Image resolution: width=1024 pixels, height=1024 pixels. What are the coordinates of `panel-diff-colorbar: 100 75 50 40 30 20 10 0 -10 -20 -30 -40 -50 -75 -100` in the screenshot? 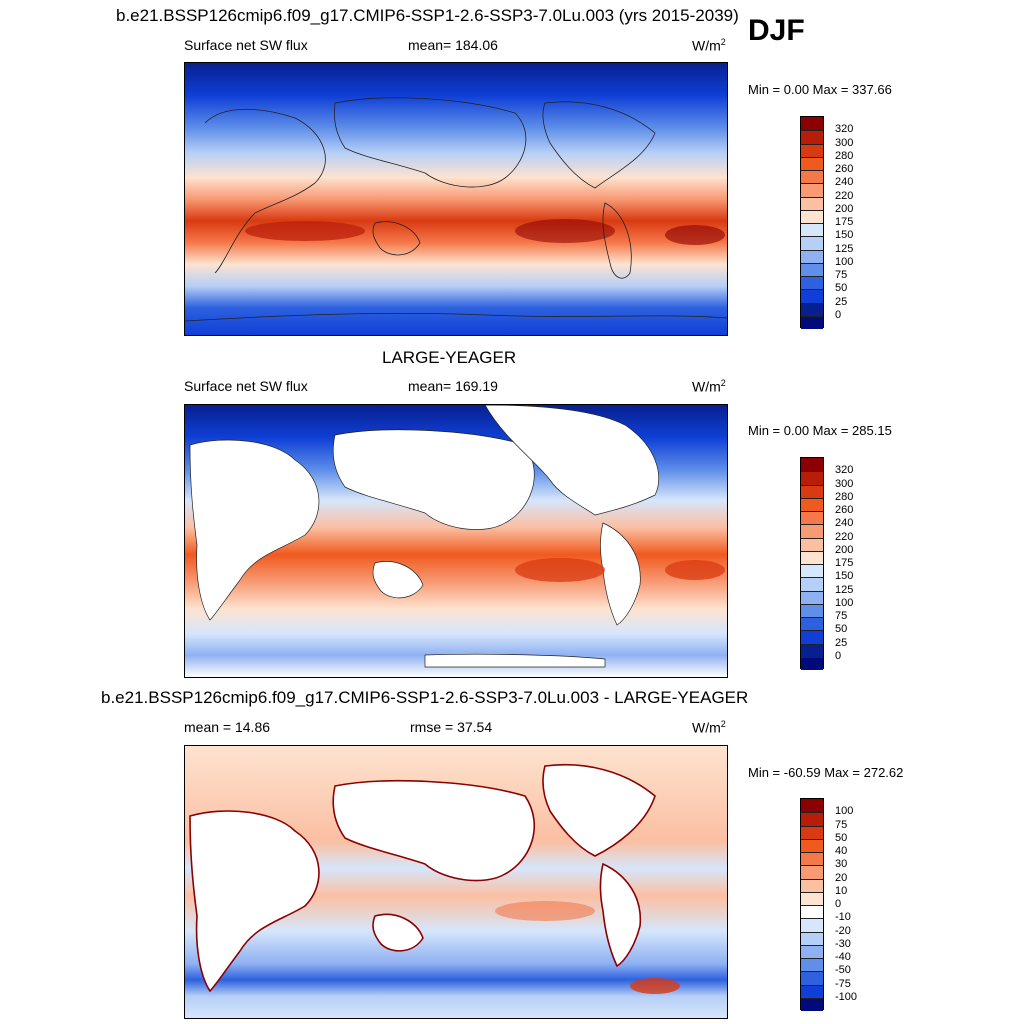 It's located at (845, 904).